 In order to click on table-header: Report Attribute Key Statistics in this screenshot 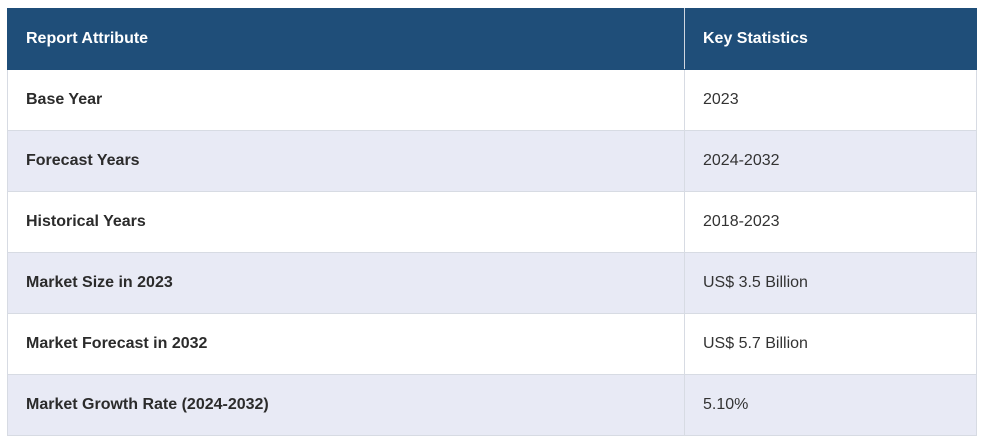, I will do `click(492, 39)`.